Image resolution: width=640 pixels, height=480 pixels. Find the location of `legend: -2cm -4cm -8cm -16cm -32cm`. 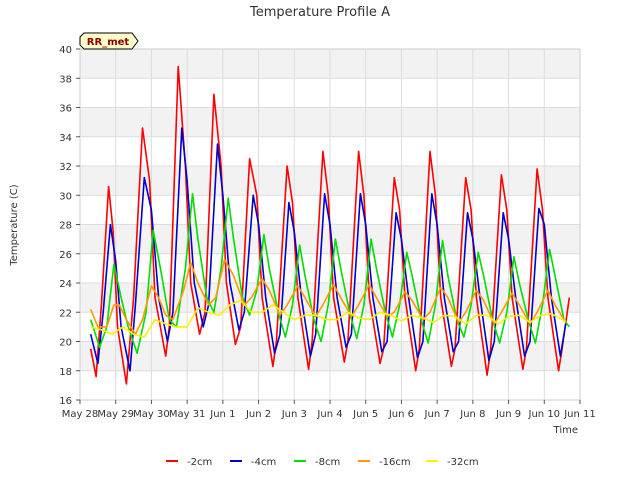

legend: -2cm -4cm -8cm -16cm -32cm is located at coordinates (322, 462).